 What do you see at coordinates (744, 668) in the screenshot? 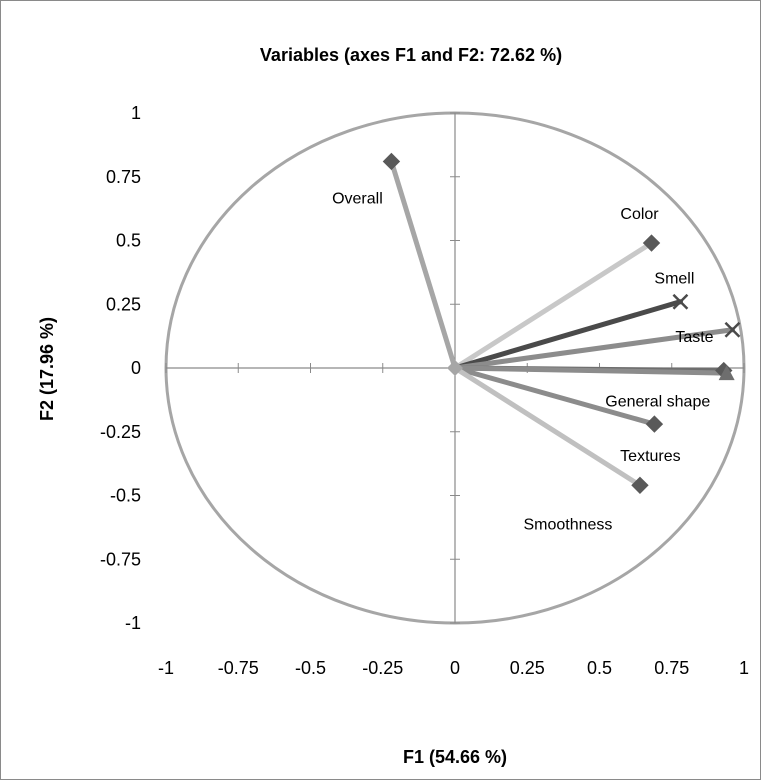
I see `x-tick-label: 1` at bounding box center [744, 668].